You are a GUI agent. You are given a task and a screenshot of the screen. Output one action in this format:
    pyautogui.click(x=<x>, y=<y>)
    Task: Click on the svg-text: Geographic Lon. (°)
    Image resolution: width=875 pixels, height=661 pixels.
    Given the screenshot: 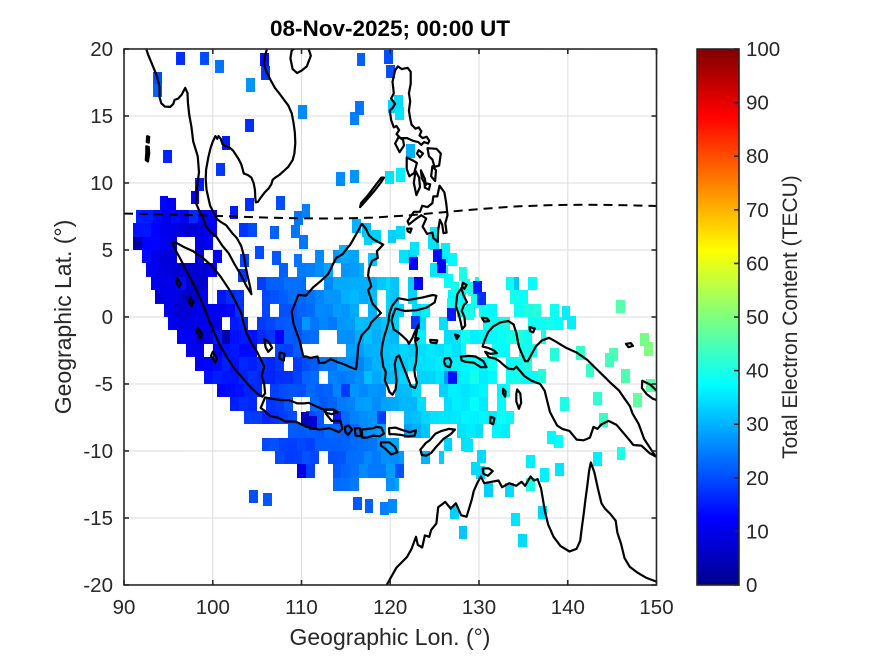 What is the action you would take?
    pyautogui.click(x=389, y=637)
    